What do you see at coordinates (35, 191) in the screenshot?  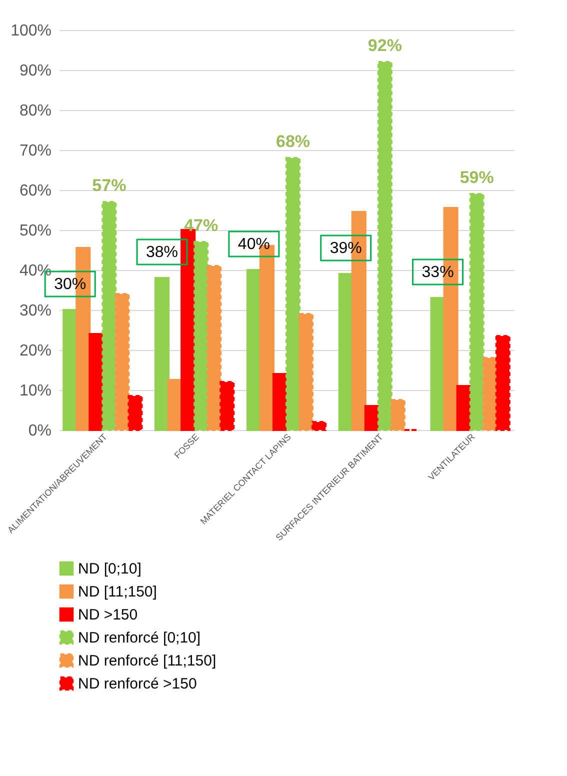 I see `y-tick-label: 60%` at bounding box center [35, 191].